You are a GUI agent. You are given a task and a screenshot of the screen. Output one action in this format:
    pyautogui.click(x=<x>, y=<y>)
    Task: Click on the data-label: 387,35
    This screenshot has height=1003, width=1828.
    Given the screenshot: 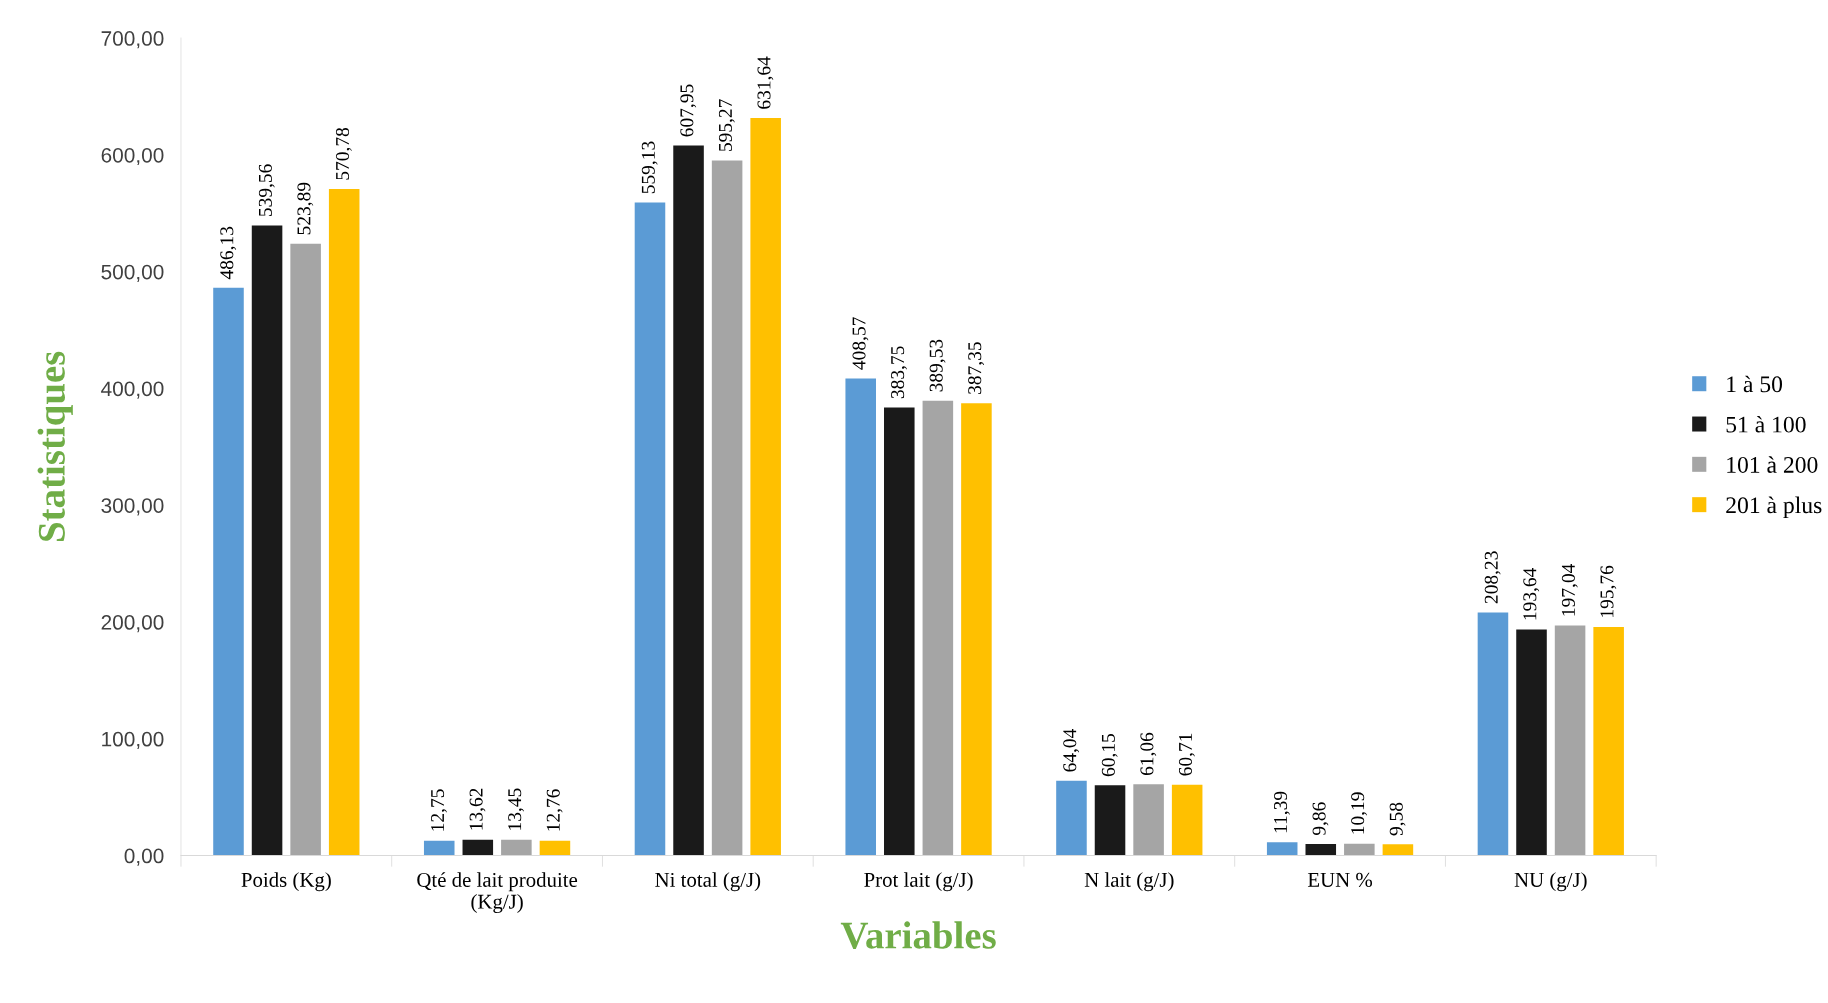 What is the action you would take?
    pyautogui.click(x=976, y=368)
    